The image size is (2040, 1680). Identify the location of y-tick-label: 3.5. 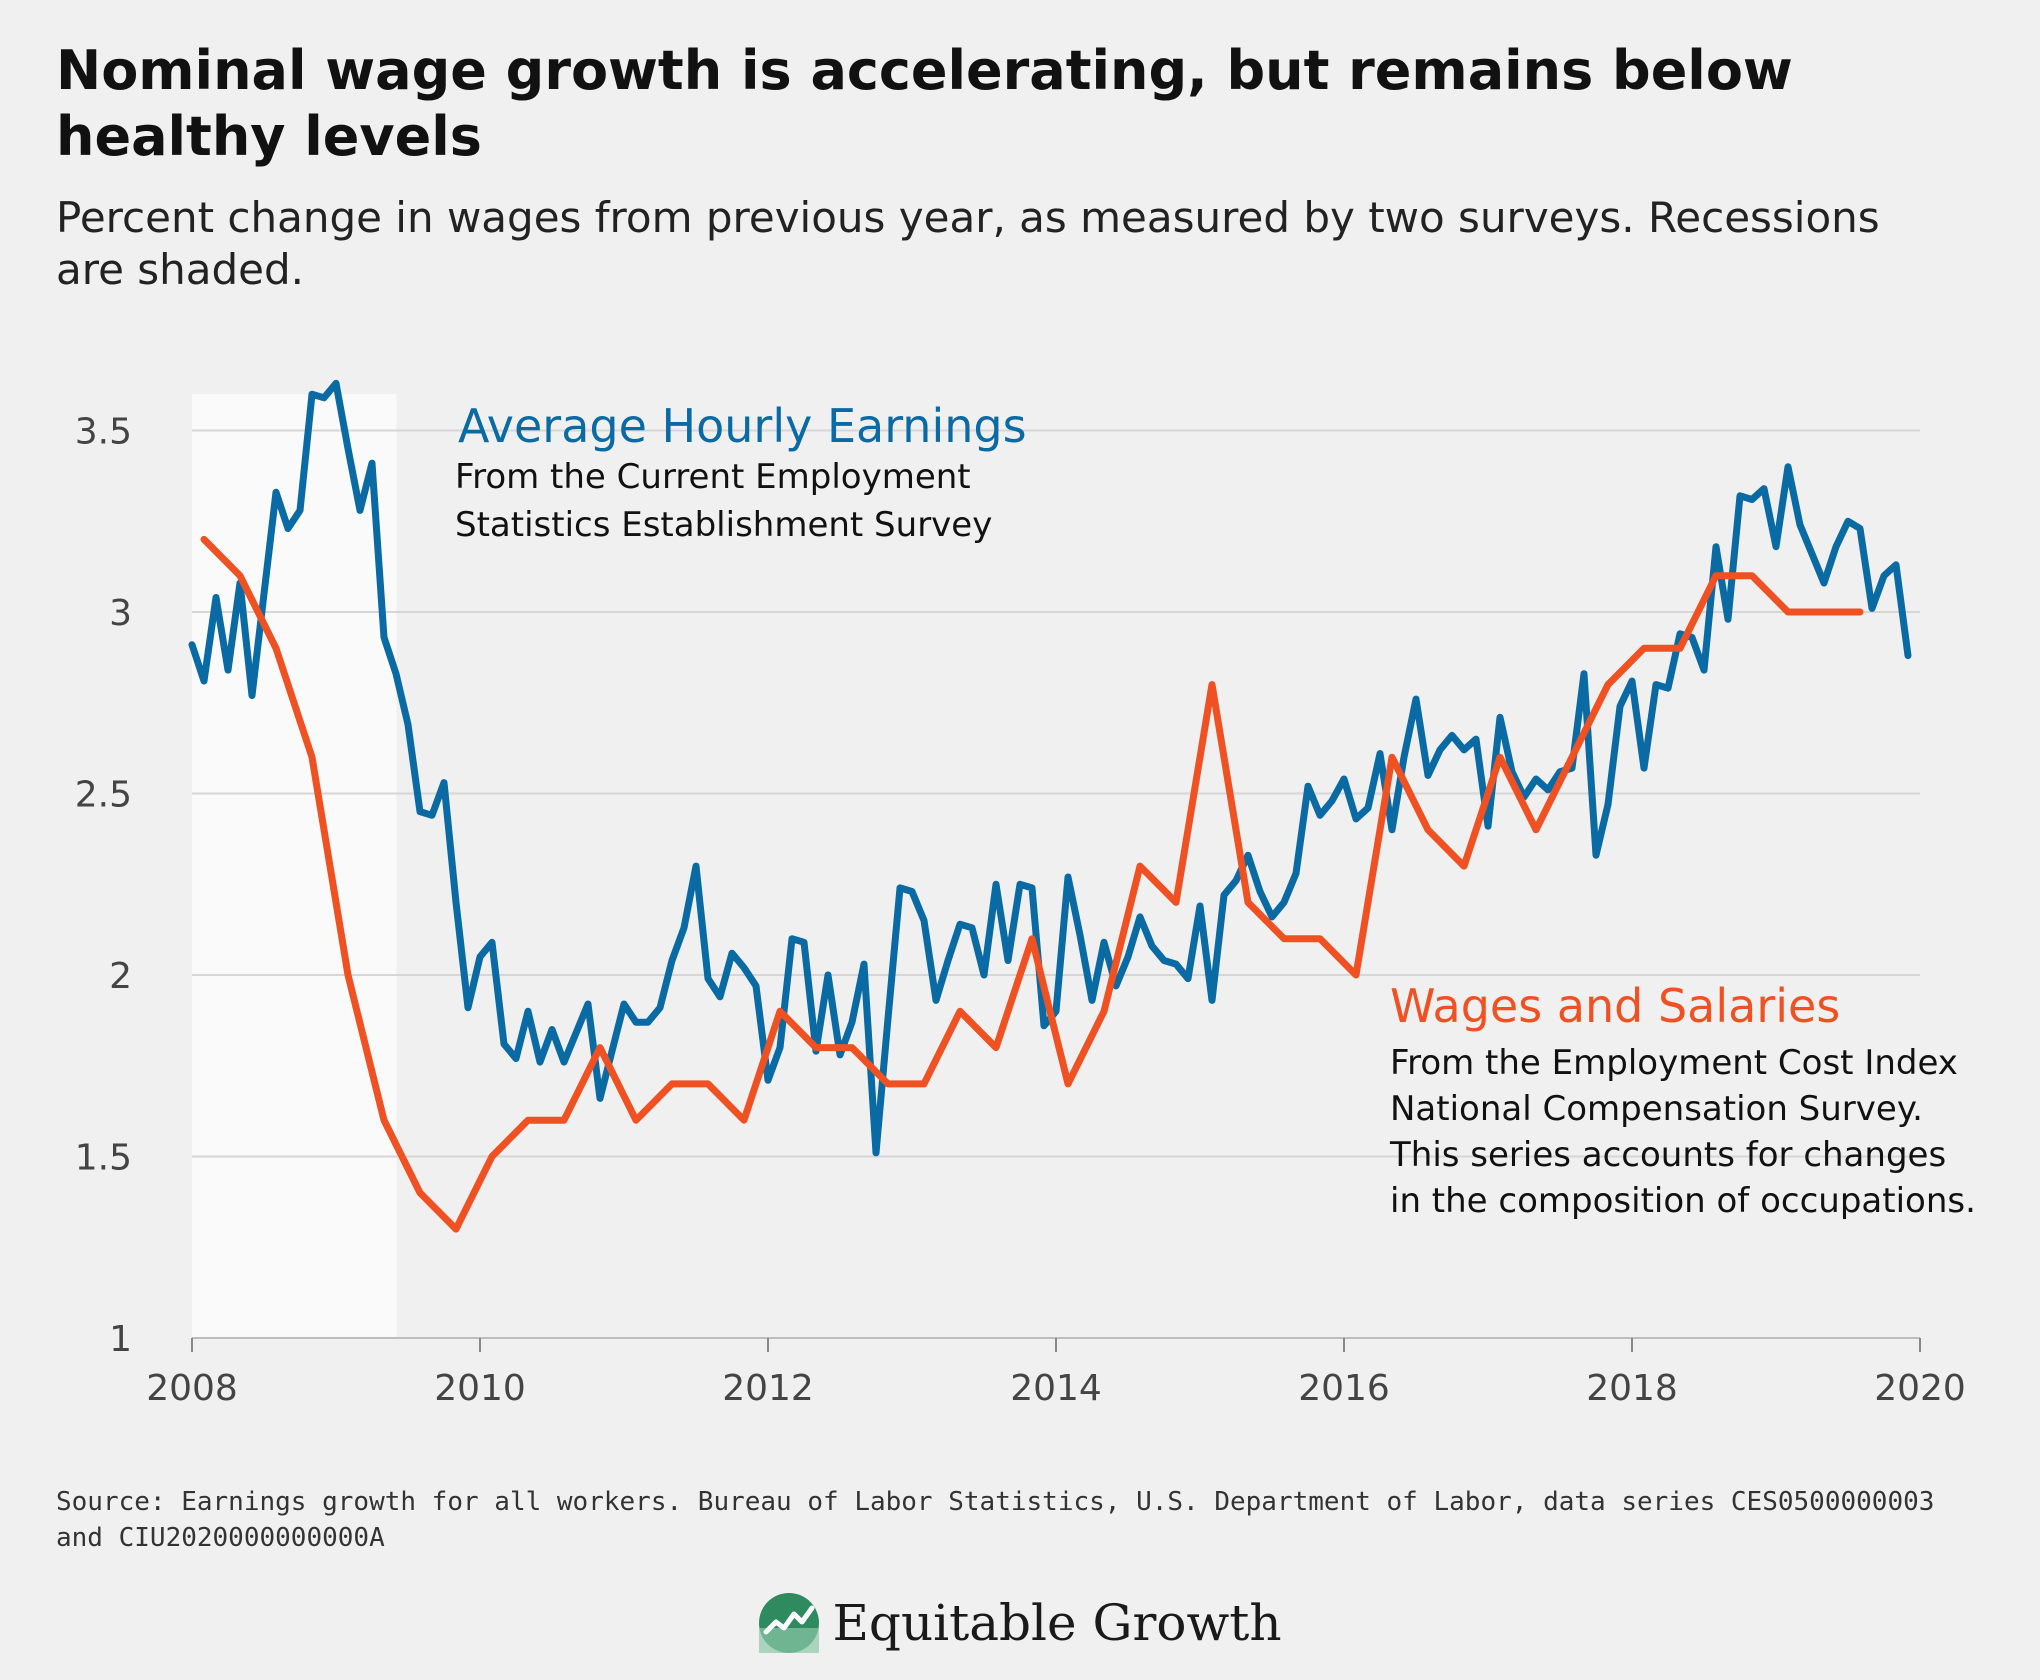
(103, 432).